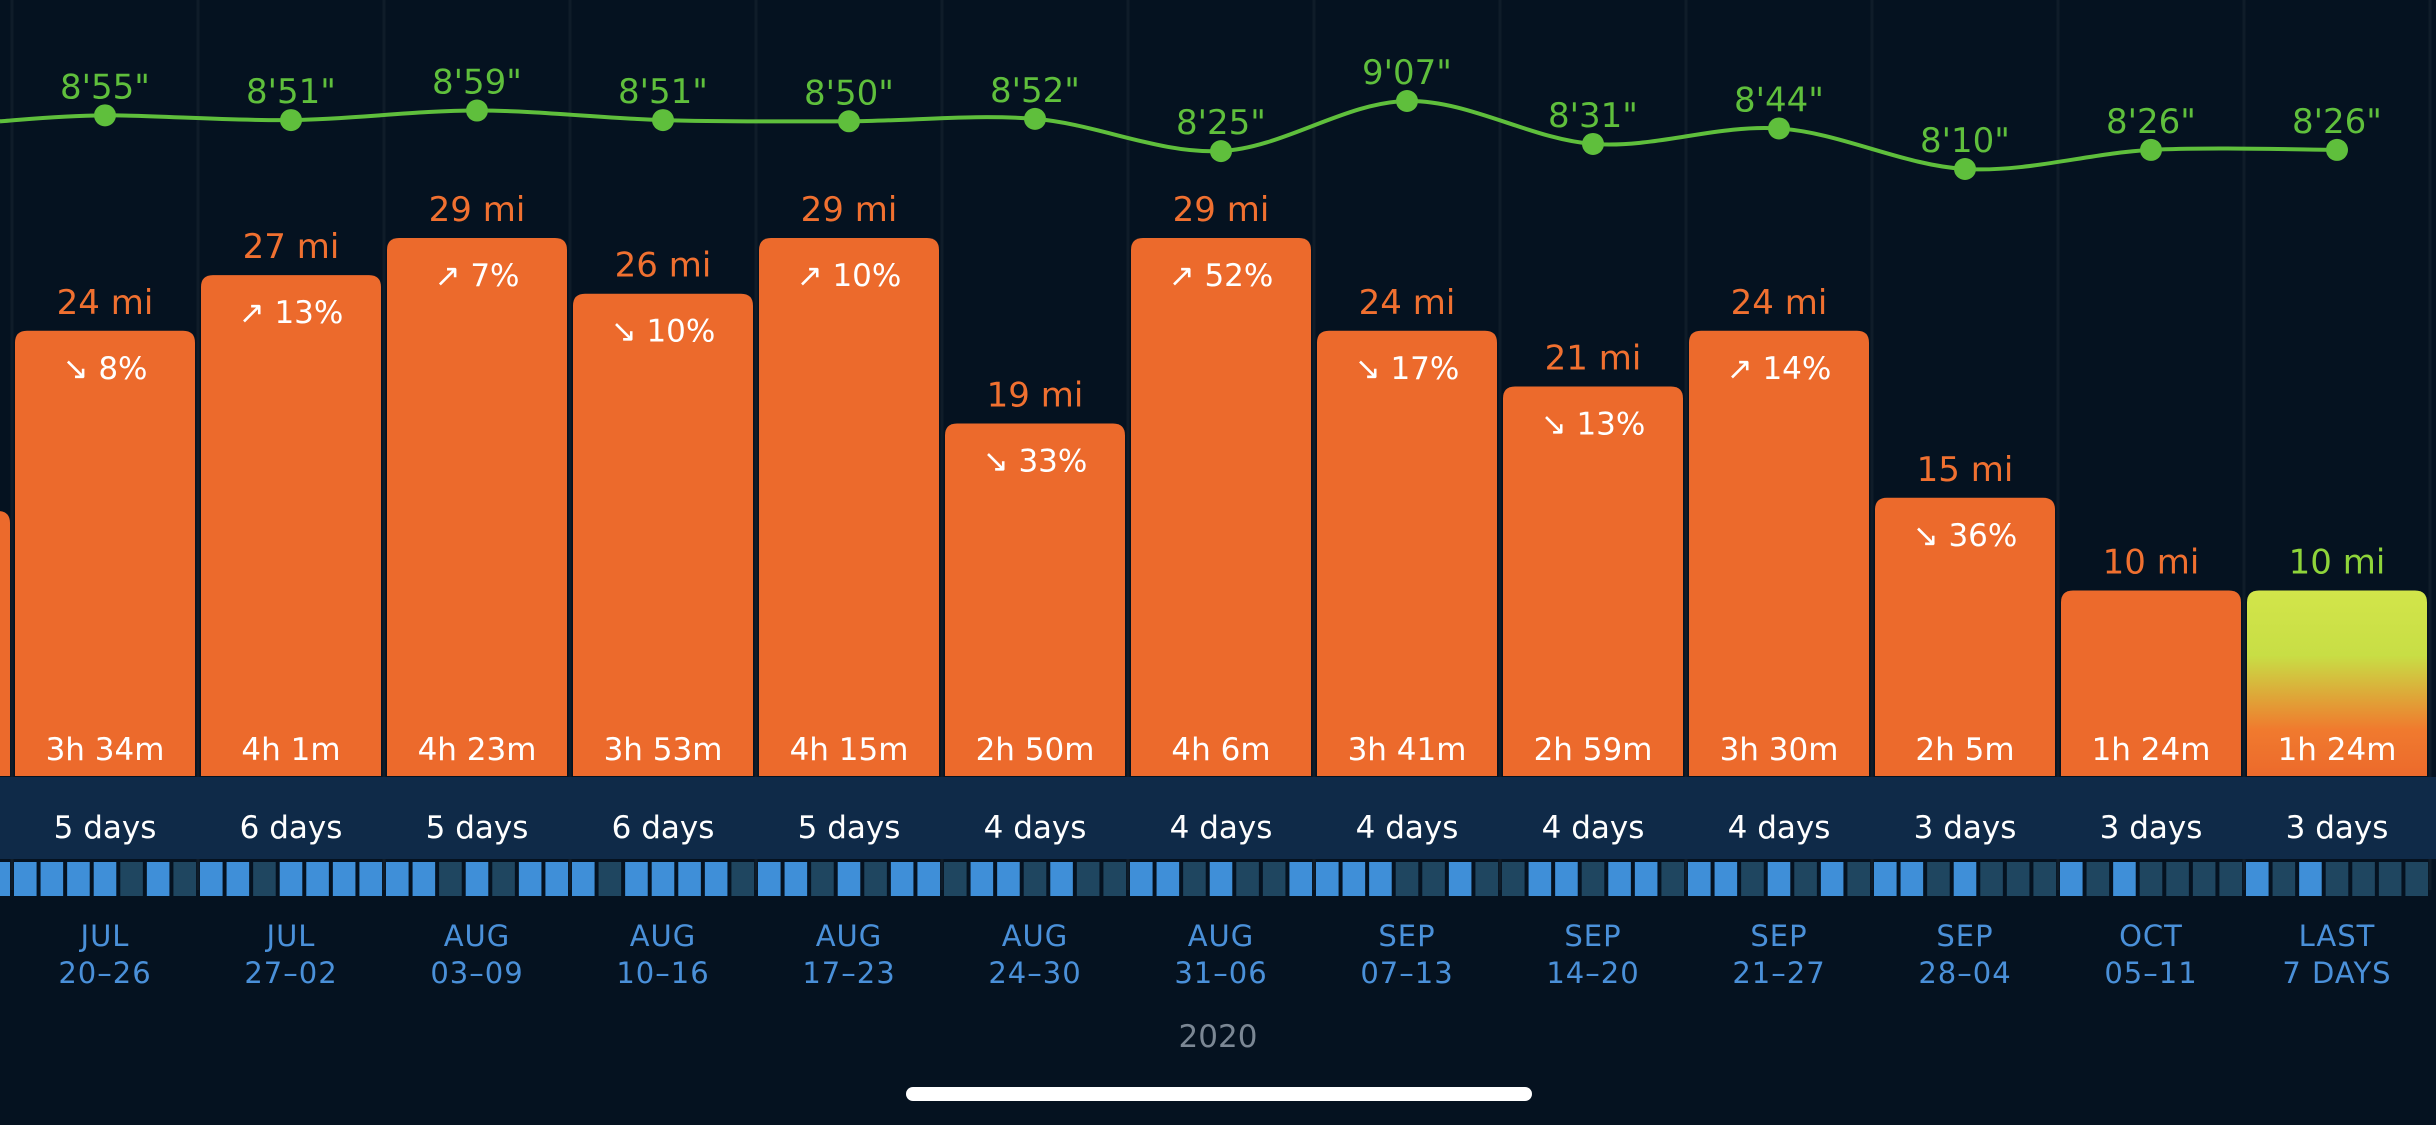 Image resolution: width=2436 pixels, height=1125 pixels. What do you see at coordinates (1407, 73) in the screenshot?
I see `pace-label: 9'07"` at bounding box center [1407, 73].